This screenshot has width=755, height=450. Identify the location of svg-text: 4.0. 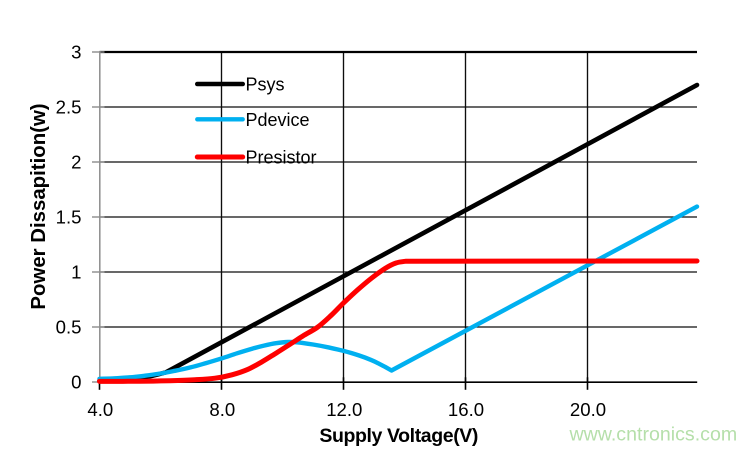
(100, 409).